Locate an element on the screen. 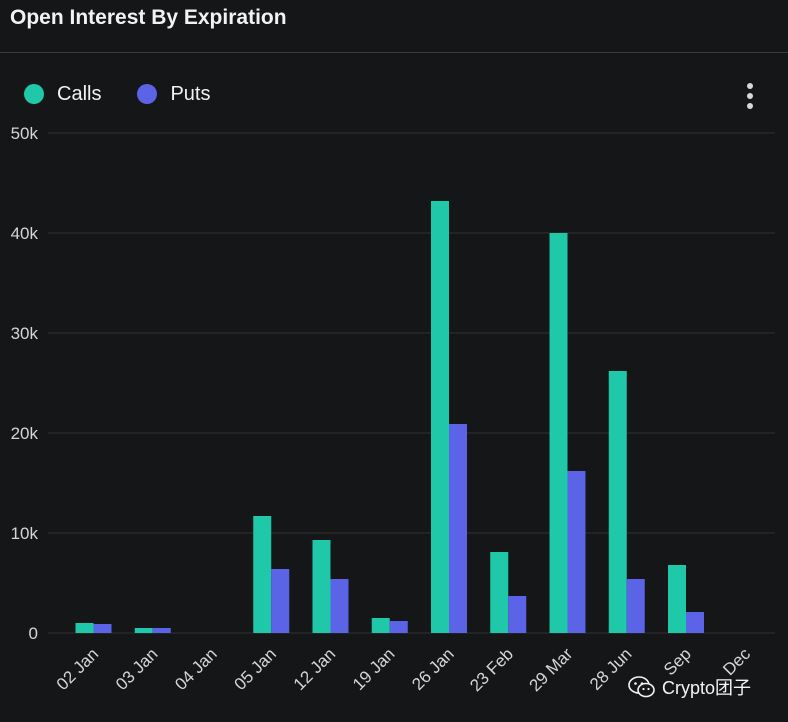 Image resolution: width=788 pixels, height=722 pixels. calls-legend-dot is located at coordinates (34, 94).